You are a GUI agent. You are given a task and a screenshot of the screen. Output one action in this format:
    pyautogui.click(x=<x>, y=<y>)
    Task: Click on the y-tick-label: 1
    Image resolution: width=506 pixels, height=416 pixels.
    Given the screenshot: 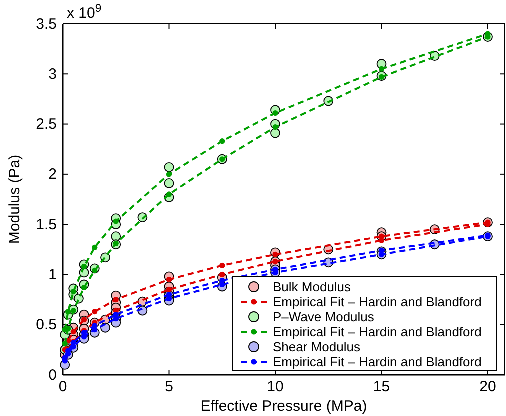 What is the action you would take?
    pyautogui.click(x=52, y=275)
    